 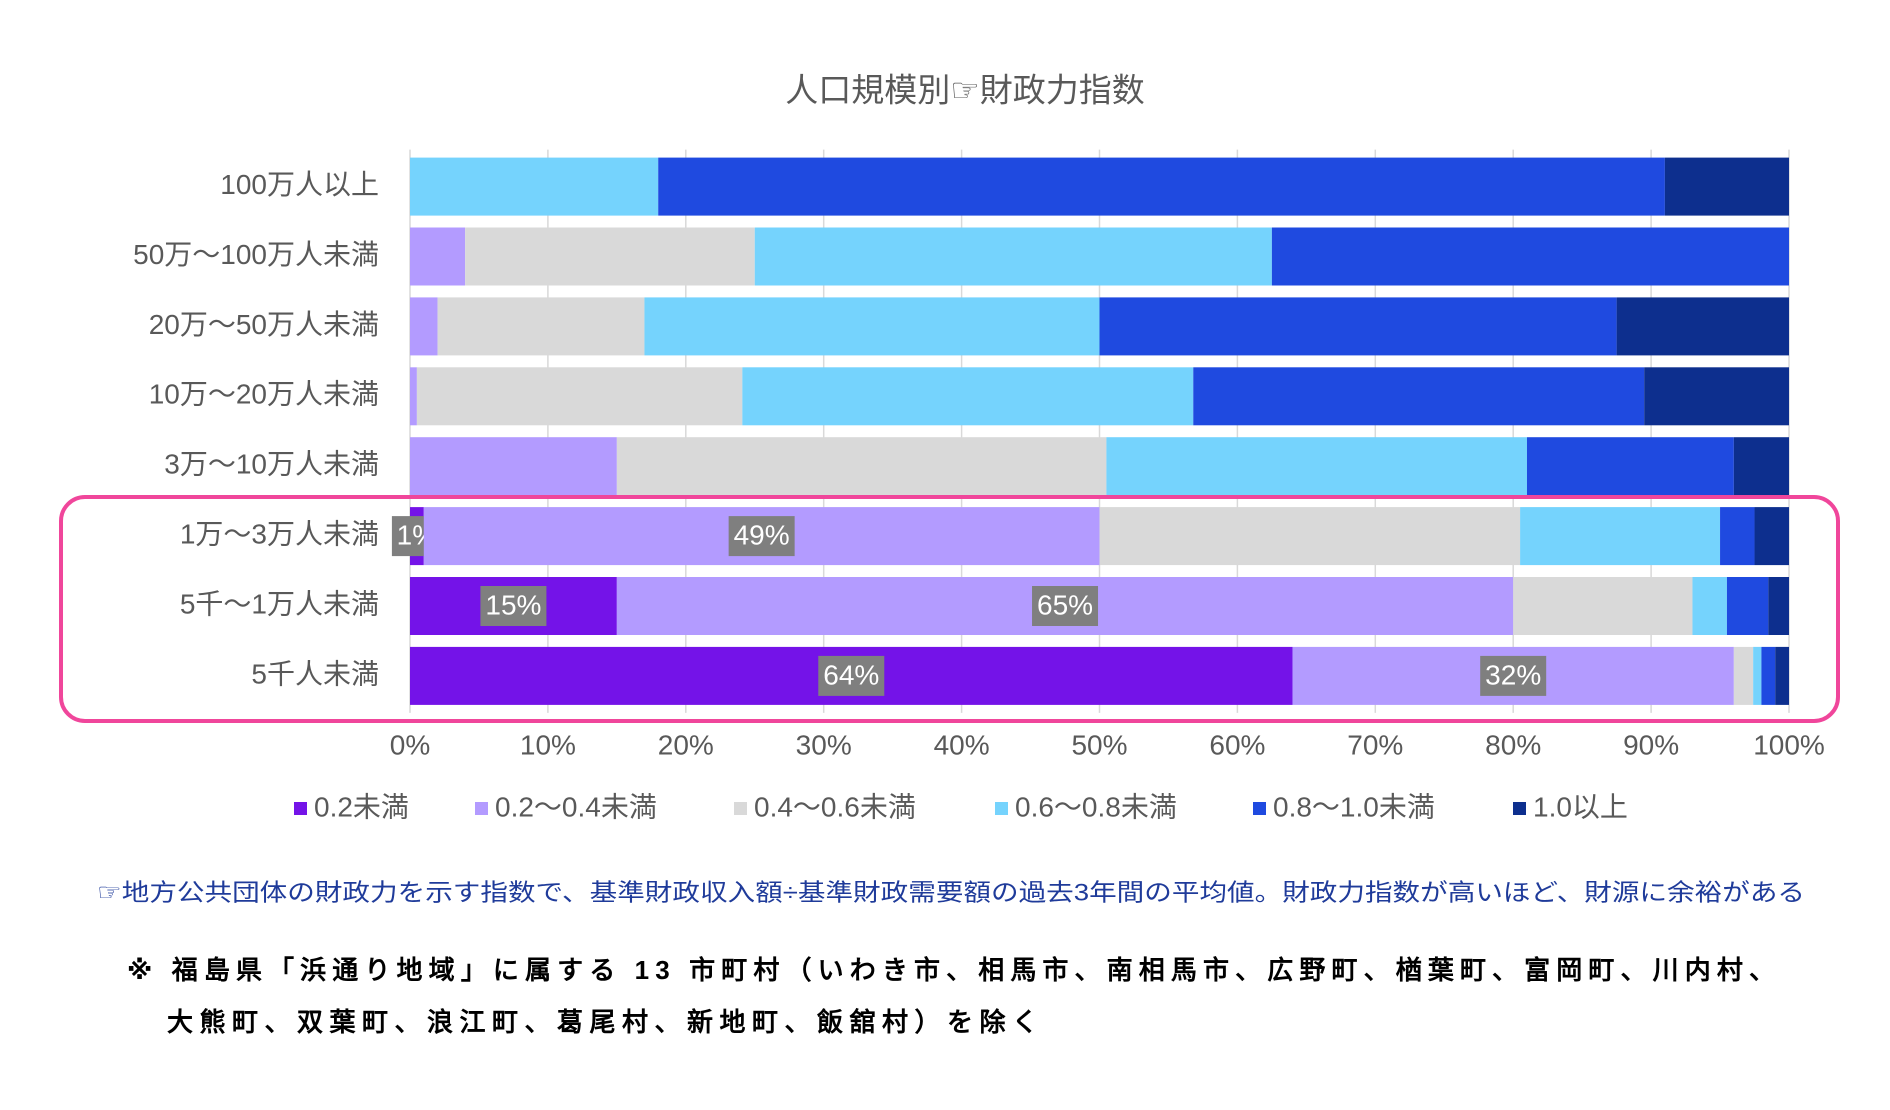 What do you see at coordinates (1580, 806) in the screenshot?
I see `legend-label: 1.0以上` at bounding box center [1580, 806].